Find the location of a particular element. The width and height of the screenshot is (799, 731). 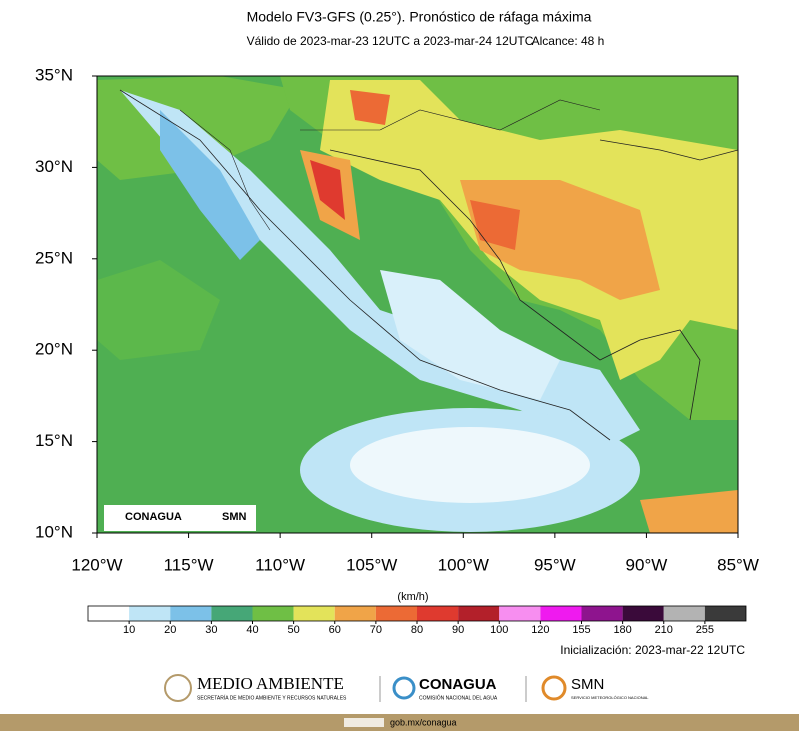

footer-band is located at coordinates (399, 722).